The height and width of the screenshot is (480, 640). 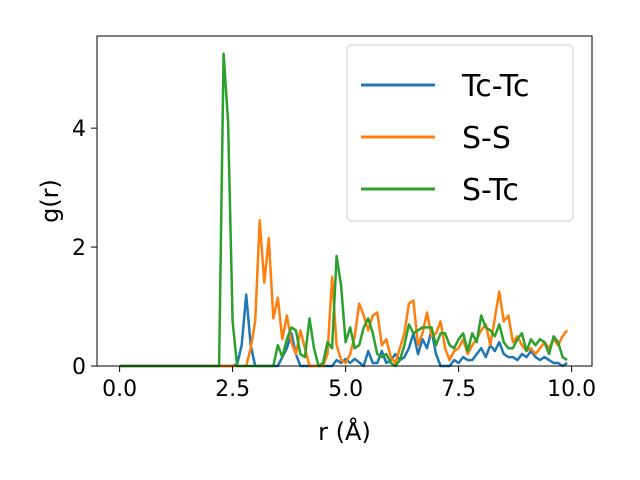 I want to click on x-tick-label: 7.5, so click(x=458, y=389).